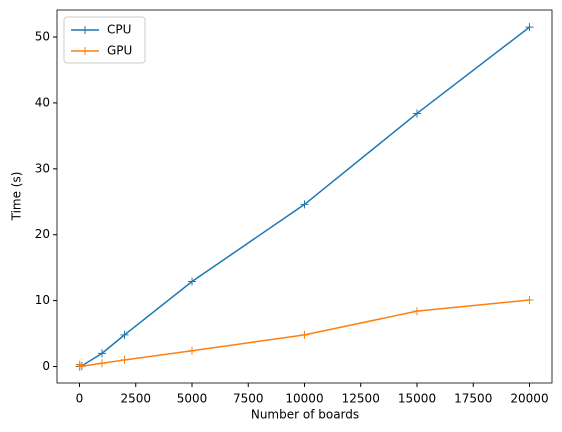 The width and height of the screenshot is (562, 432). Describe the element at coordinates (42, 37) in the screenshot. I see `y-tick-label: 50` at that location.